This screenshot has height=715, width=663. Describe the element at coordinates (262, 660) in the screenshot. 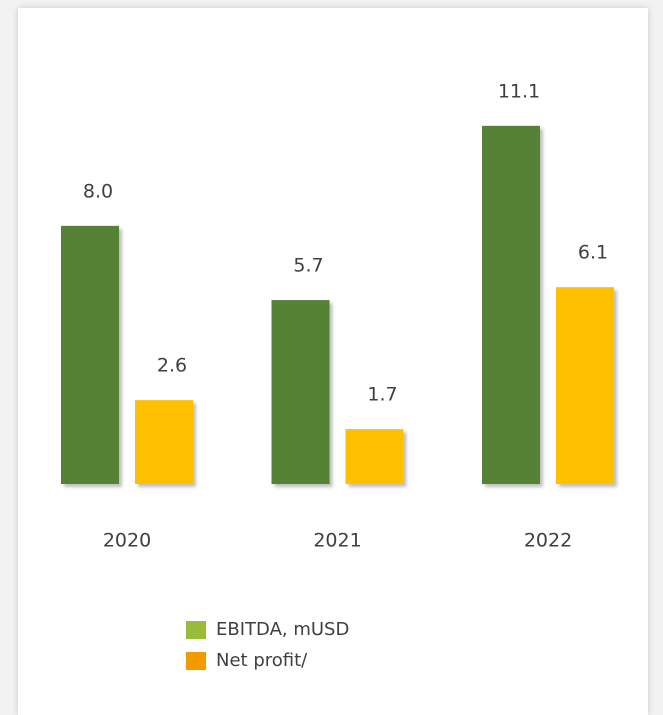

I see `legend-label: Net profit/` at that location.